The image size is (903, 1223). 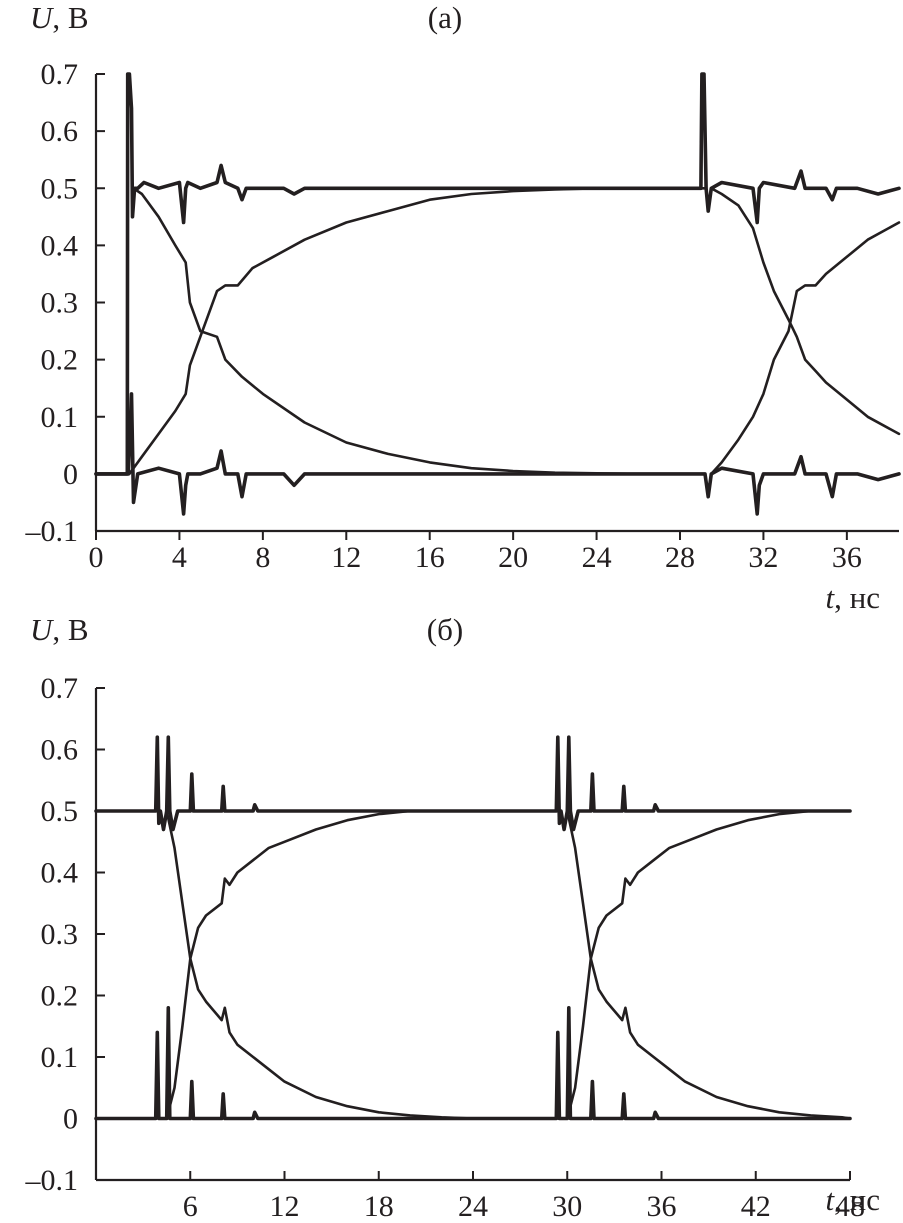 I want to click on x-tick-label: 42, so click(x=756, y=1206).